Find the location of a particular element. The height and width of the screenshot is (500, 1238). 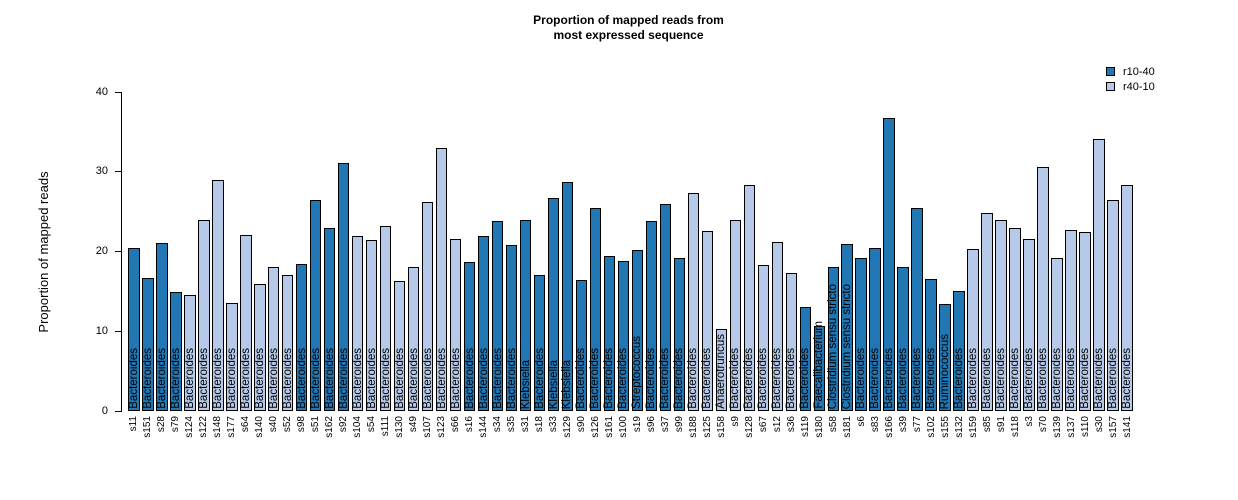

x-tick-label-s102: s102 is located at coordinates (931, 427).